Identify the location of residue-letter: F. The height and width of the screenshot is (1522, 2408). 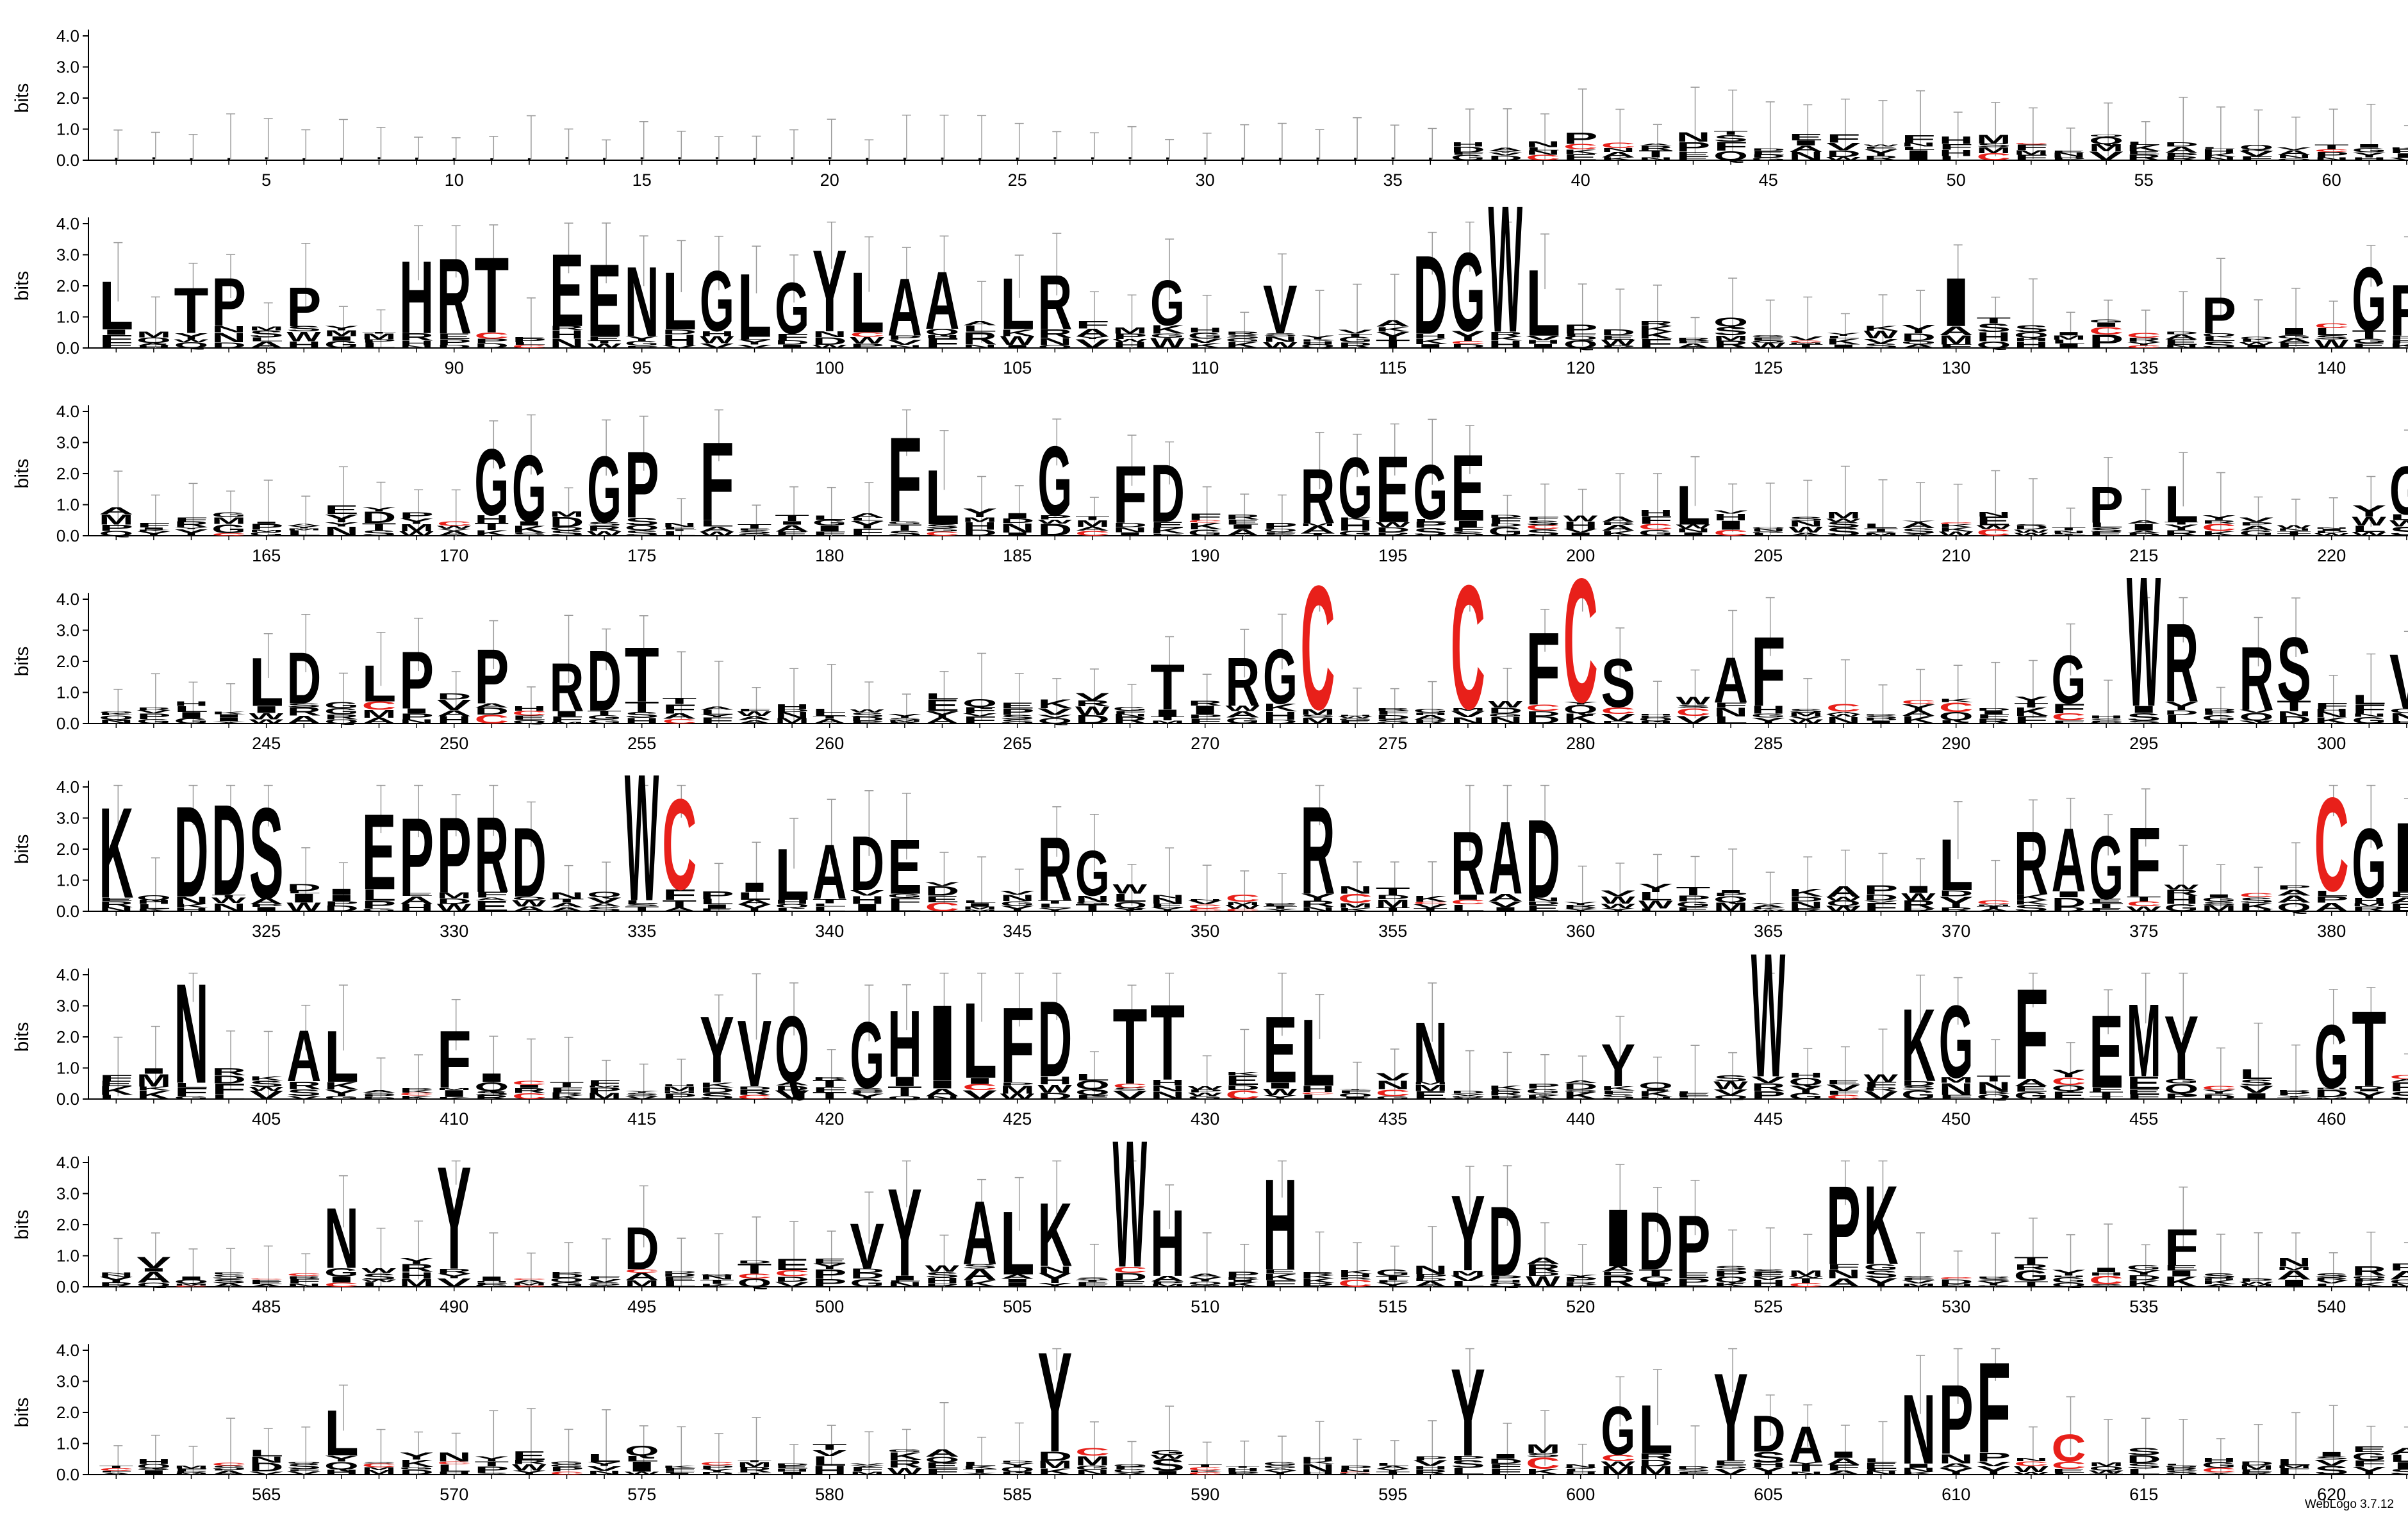
(2294, 345).